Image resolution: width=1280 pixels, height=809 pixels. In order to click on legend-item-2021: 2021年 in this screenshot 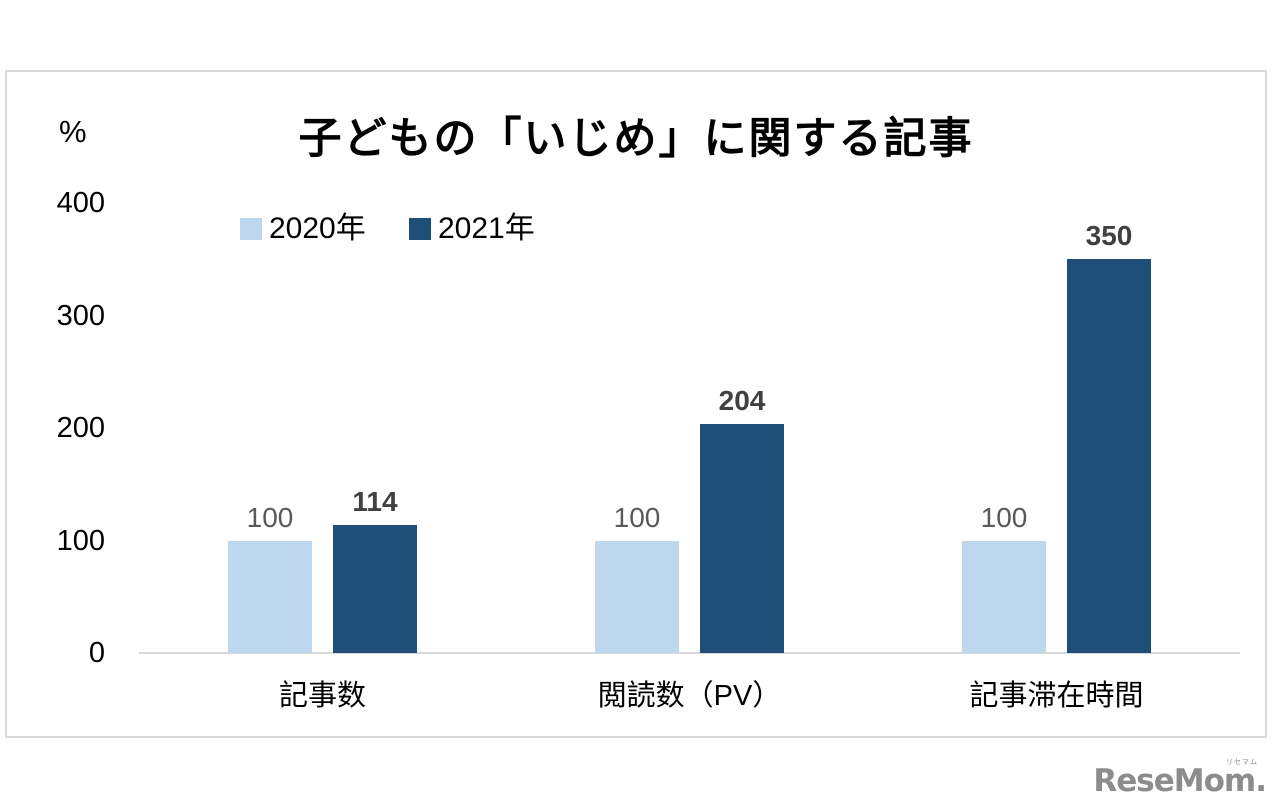, I will do `click(472, 229)`.